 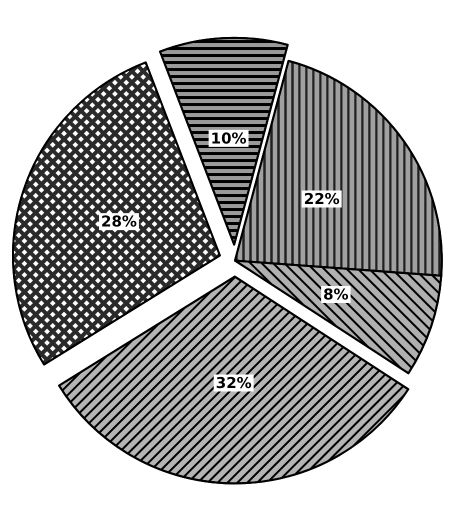 What do you see at coordinates (119, 221) in the screenshot?
I see `data-label: 28%` at bounding box center [119, 221].